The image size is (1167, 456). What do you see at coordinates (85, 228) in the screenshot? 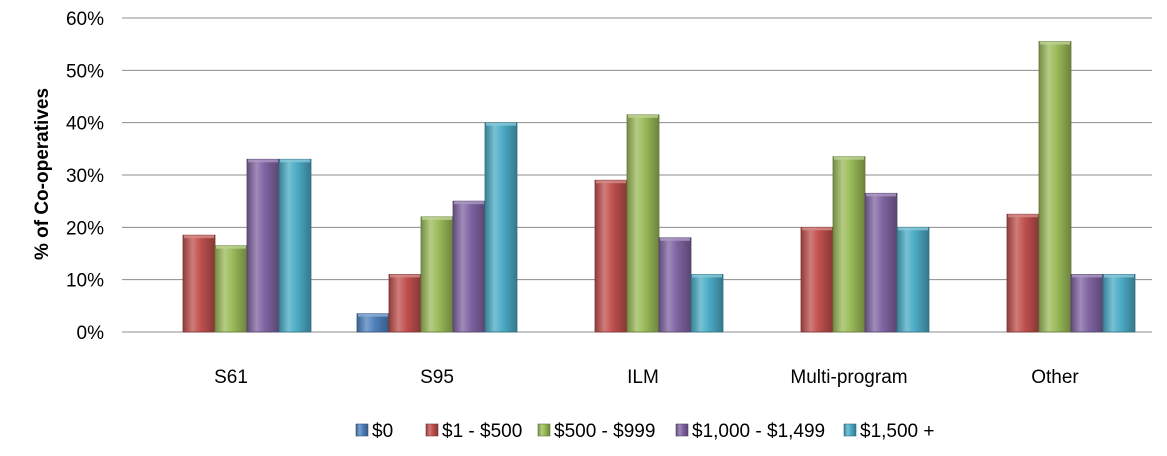
I see `y-tick-label: 20%` at bounding box center [85, 228].